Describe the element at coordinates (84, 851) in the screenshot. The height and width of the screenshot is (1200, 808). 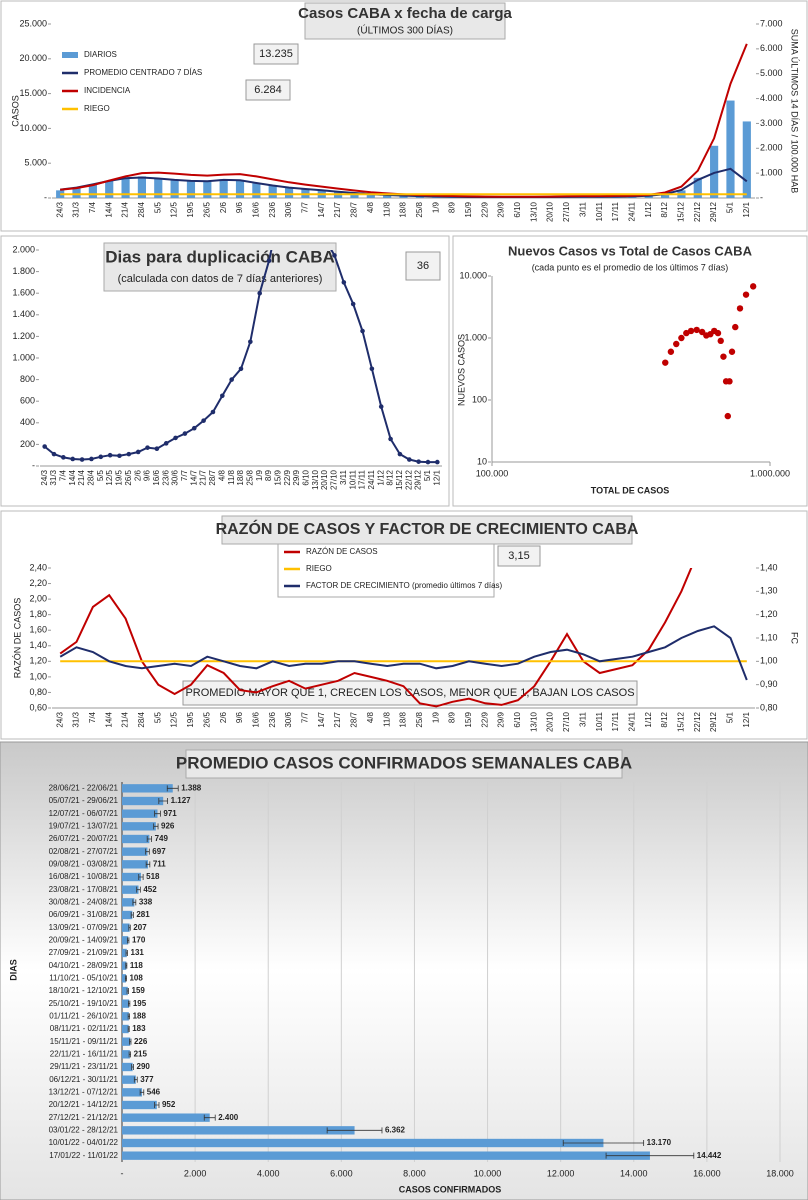
I see `y-tick-label: 02/08/21 - 27/07/21` at that location.